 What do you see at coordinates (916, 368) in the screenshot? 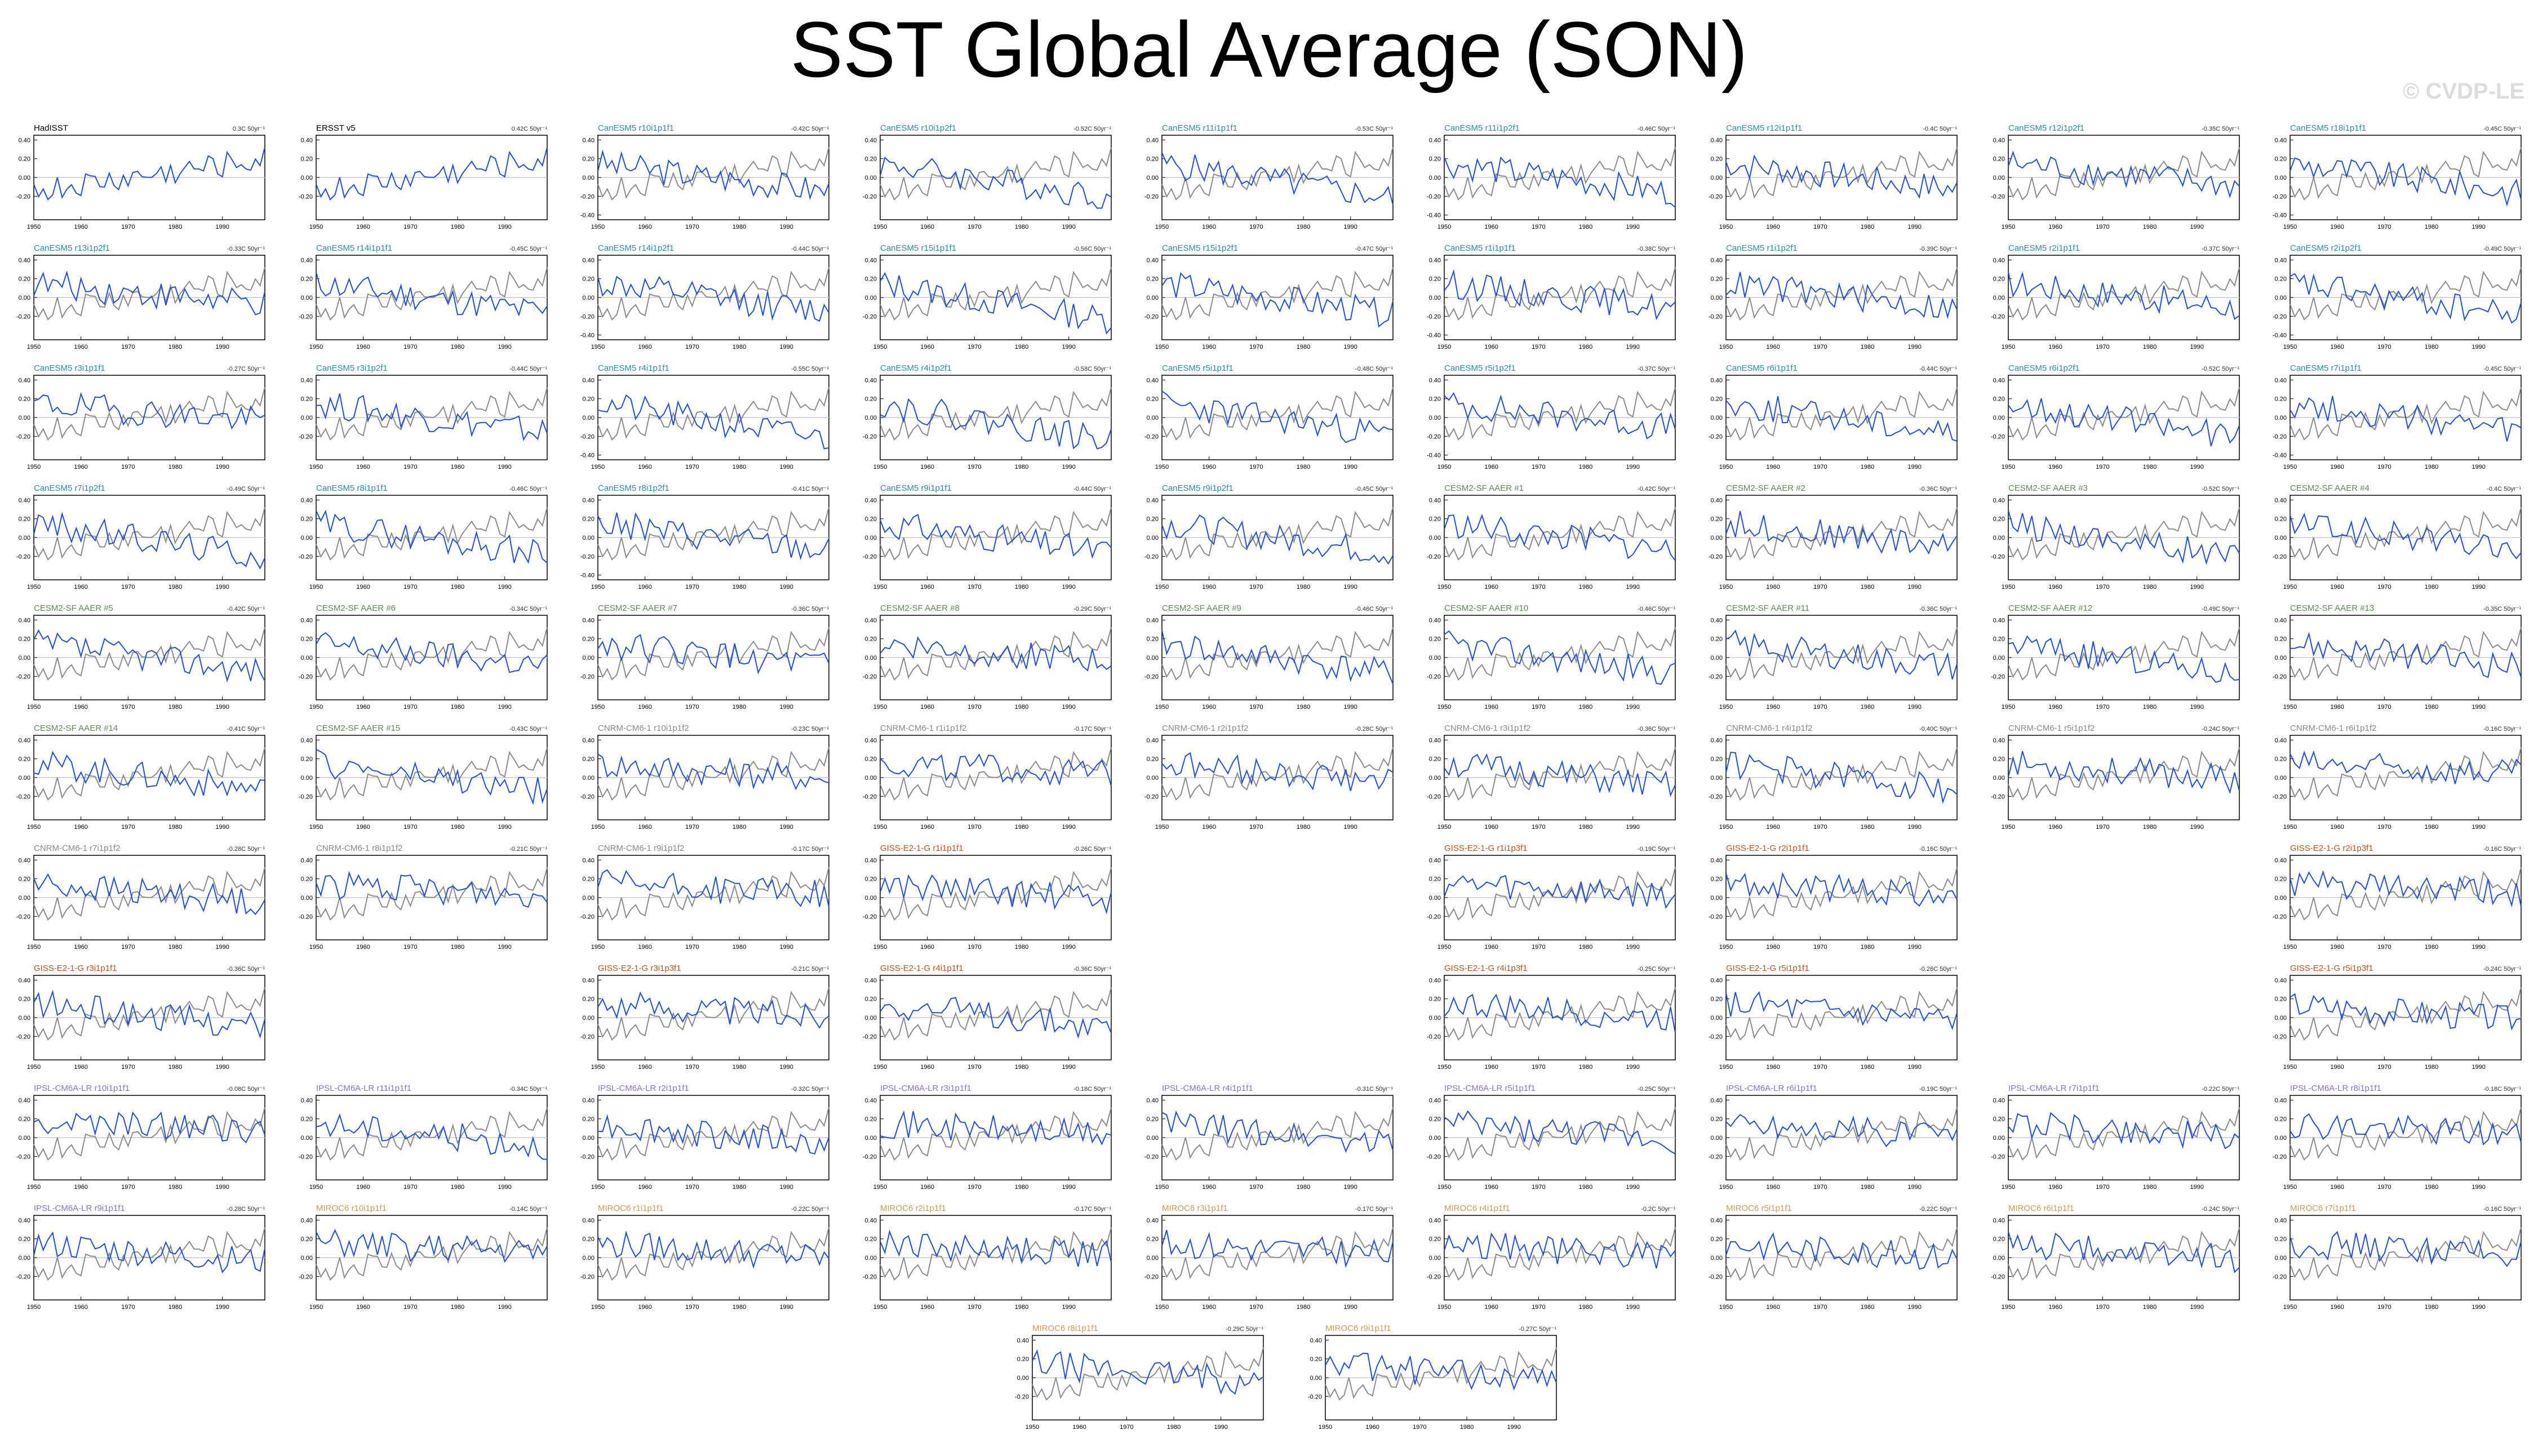
I see `panel-title: CanESM5 r4i1p2f1` at bounding box center [916, 368].